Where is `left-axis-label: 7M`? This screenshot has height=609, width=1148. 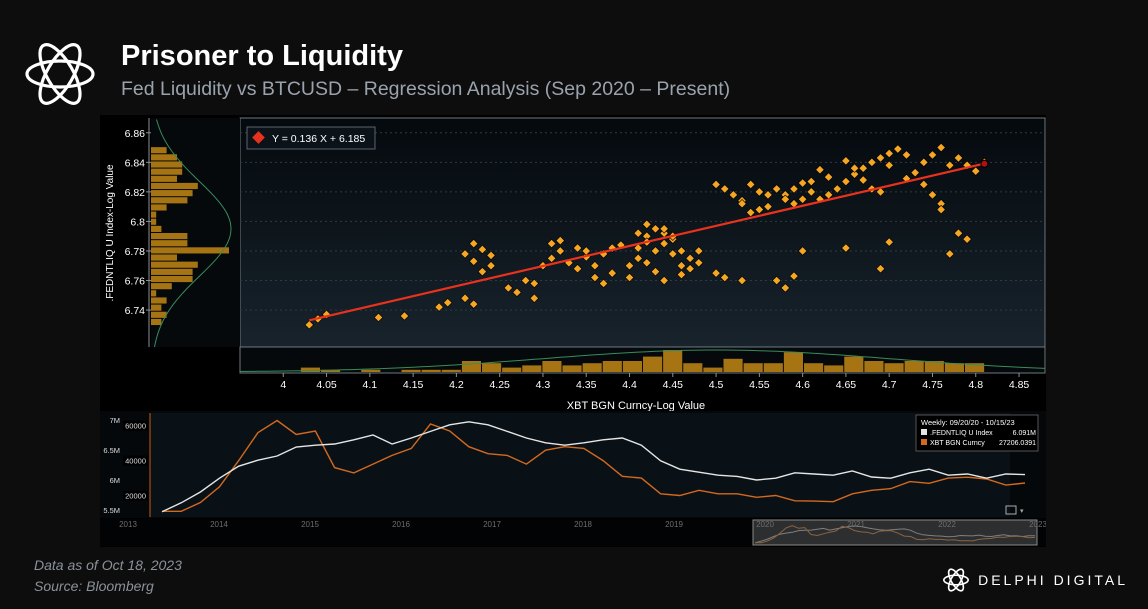 left-axis-label: 7M is located at coordinates (115, 420).